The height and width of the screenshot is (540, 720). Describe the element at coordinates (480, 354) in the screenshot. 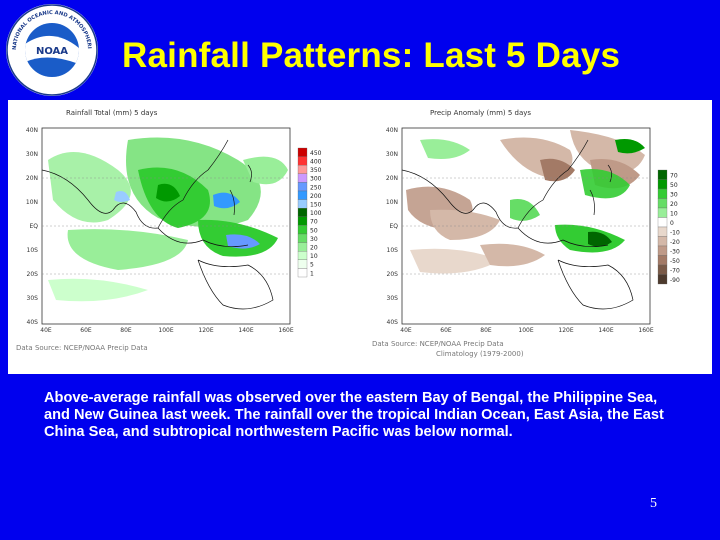

I see `anomaly-map-climatology: Climatology (1979-2000)` at that location.